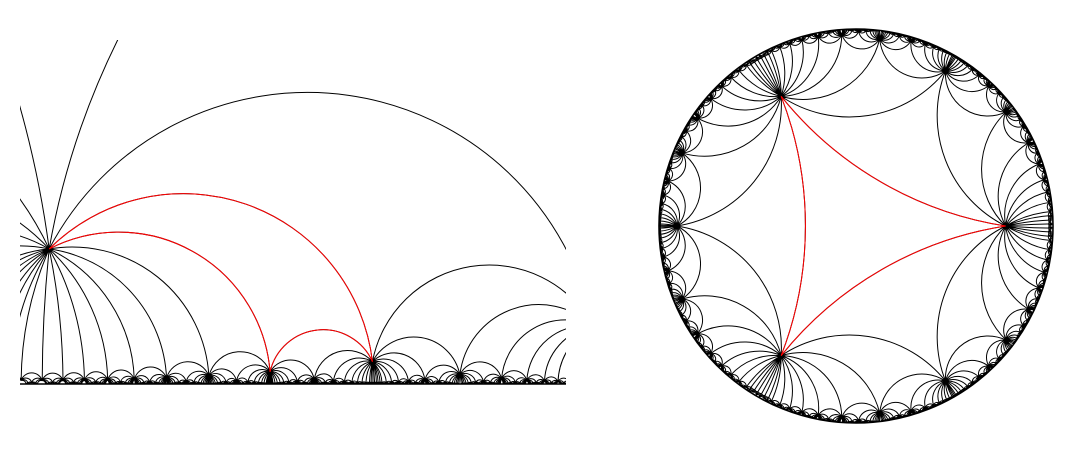 Image resolution: width=1067 pixels, height=461 pixels. I want to click on half-plane-highlighted-triangle, so click(210, 282).